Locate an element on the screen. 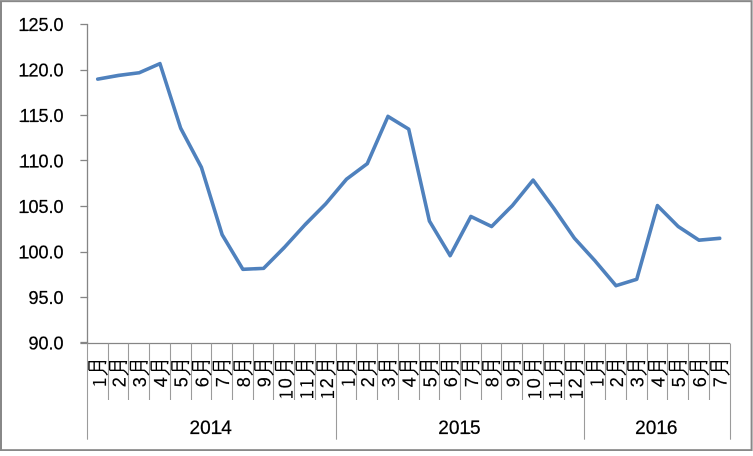 The image size is (753, 456). svg-text: 120.0 is located at coordinates (40, 71).